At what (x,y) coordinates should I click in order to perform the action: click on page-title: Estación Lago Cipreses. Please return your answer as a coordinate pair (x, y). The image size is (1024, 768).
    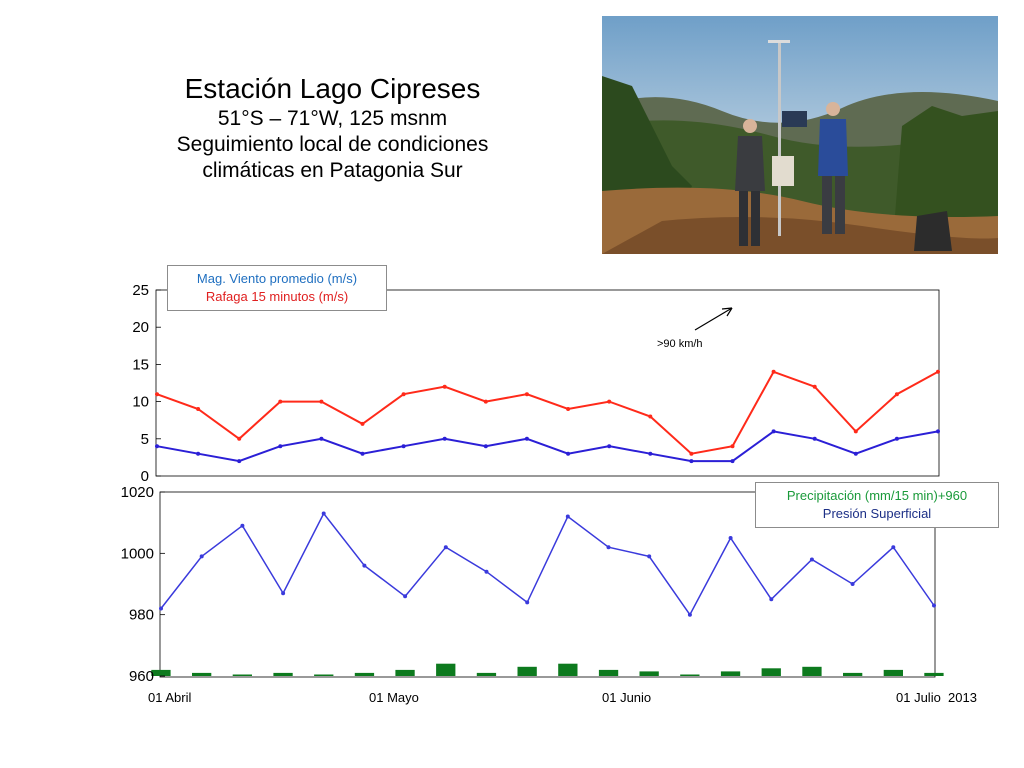
    Looking at the image, I should click on (332, 88).